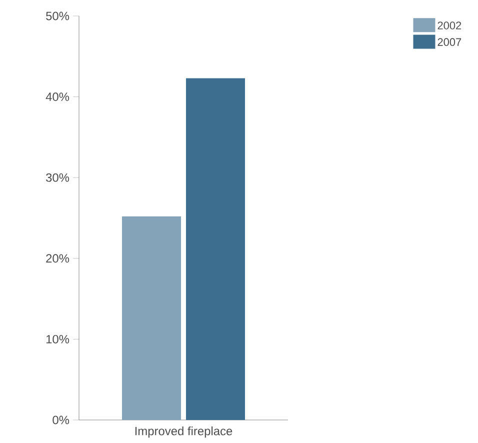  Describe the element at coordinates (58, 258) in the screenshot. I see `y-tick-label: 20%` at that location.